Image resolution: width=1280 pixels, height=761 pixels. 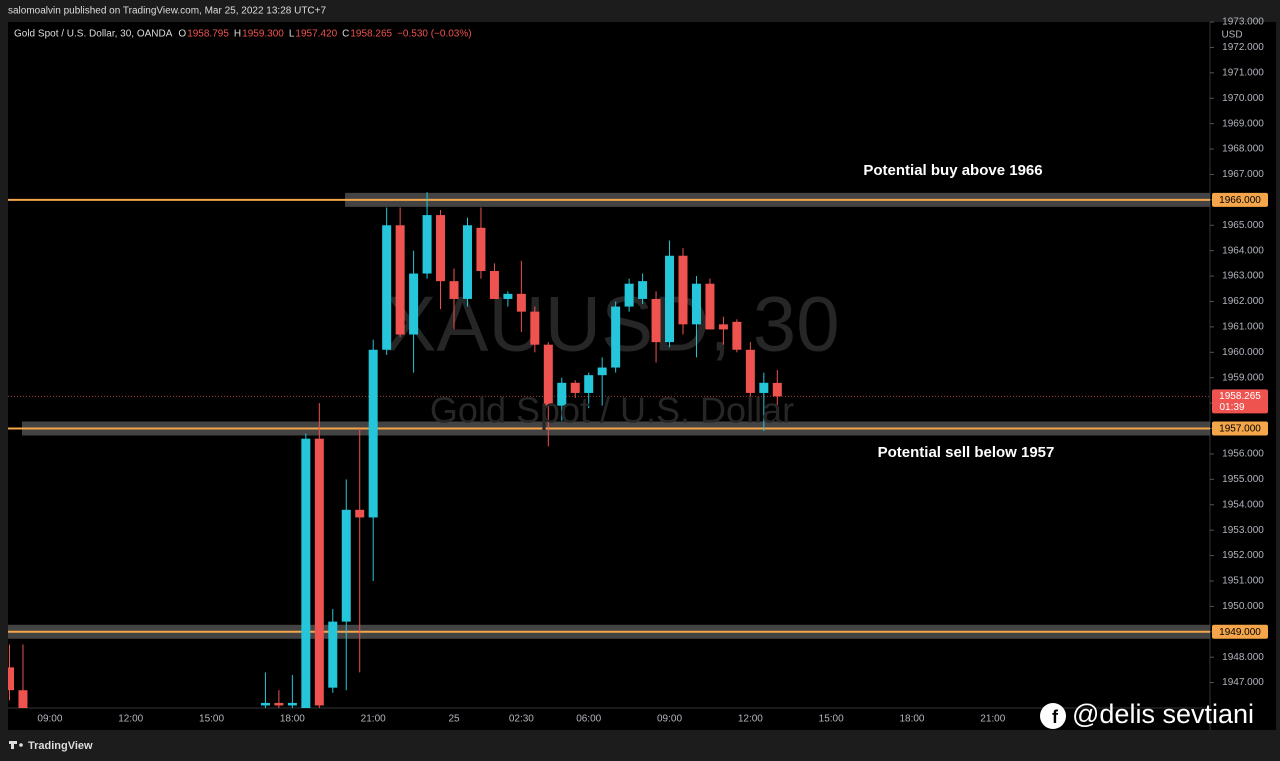 What do you see at coordinates (1243, 174) in the screenshot?
I see `y-tick-label: 1967.000` at bounding box center [1243, 174].